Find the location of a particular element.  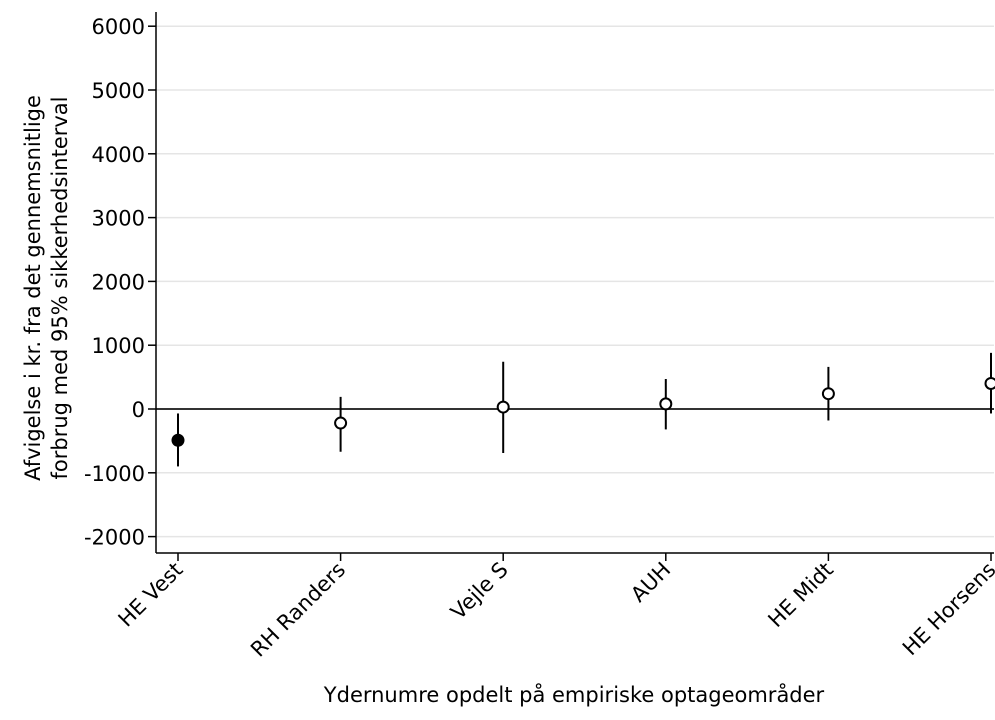

y-tick-label: 2000 is located at coordinates (118, 282).